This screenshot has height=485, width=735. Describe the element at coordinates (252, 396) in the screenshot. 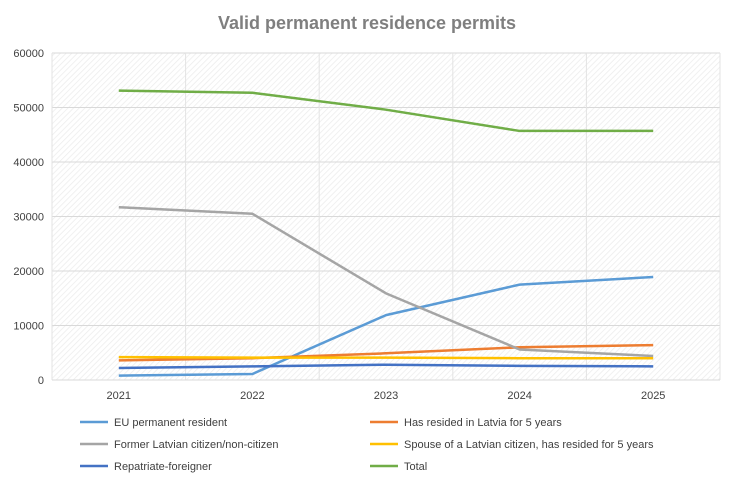

I see `x-tick-label: 2022` at that location.